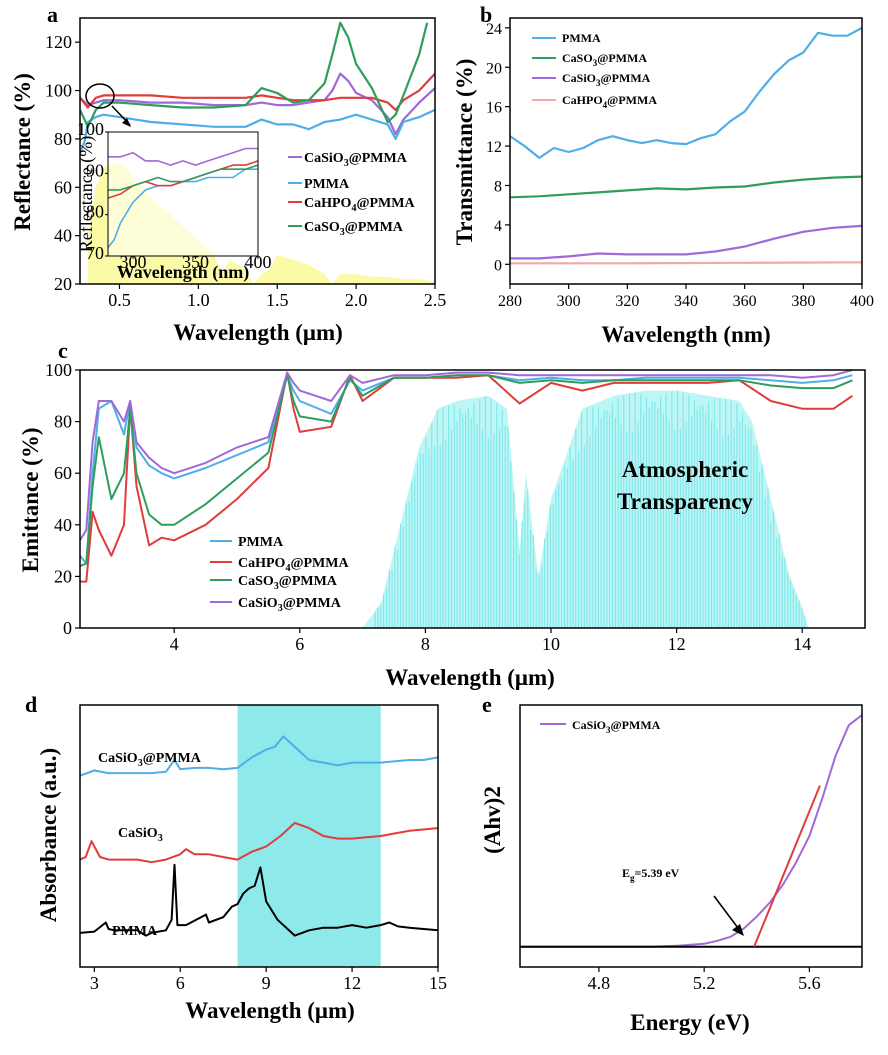 The image size is (888, 1055). What do you see at coordinates (604, 59) in the screenshot?
I see `b-legend-label: CaSO3@PMMA` at bounding box center [604, 59].